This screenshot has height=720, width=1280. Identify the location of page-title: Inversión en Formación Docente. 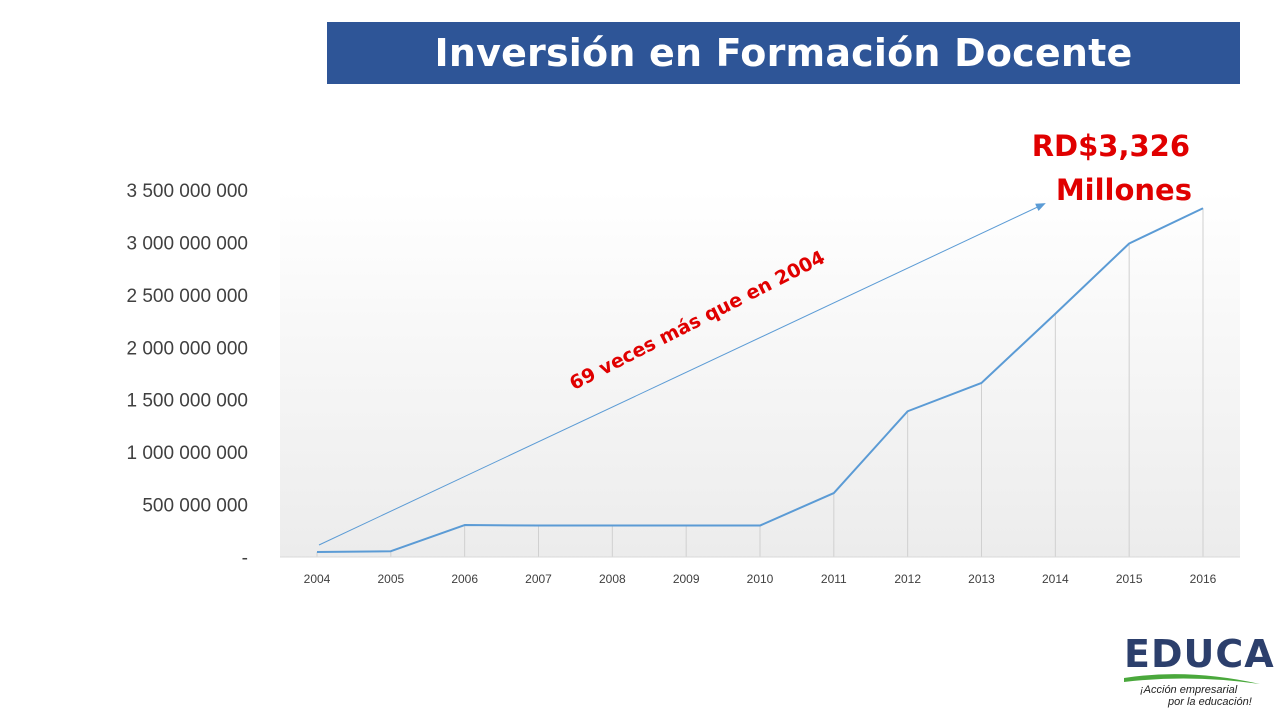
(783, 53).